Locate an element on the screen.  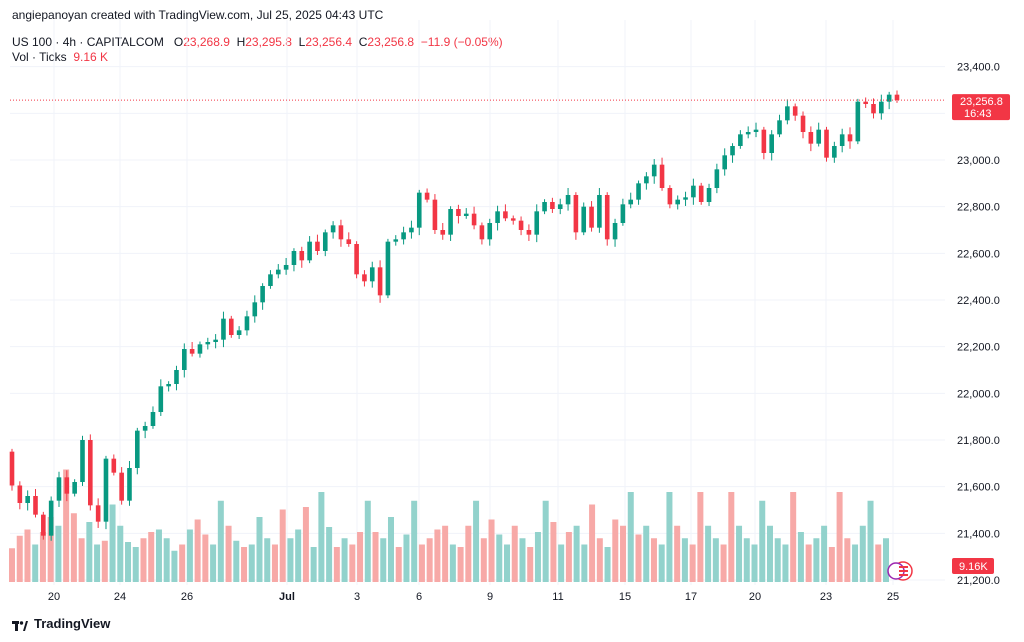
price-tick-label: 22,000.0 is located at coordinates (978, 394).